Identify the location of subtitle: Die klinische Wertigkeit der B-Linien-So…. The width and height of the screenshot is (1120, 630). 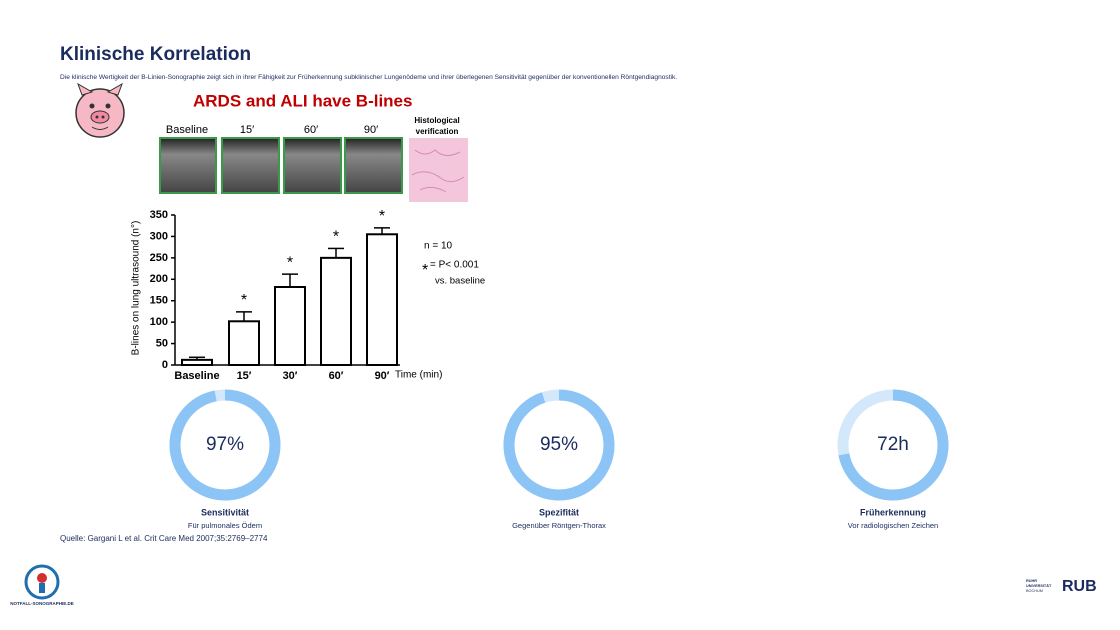
(368, 77).